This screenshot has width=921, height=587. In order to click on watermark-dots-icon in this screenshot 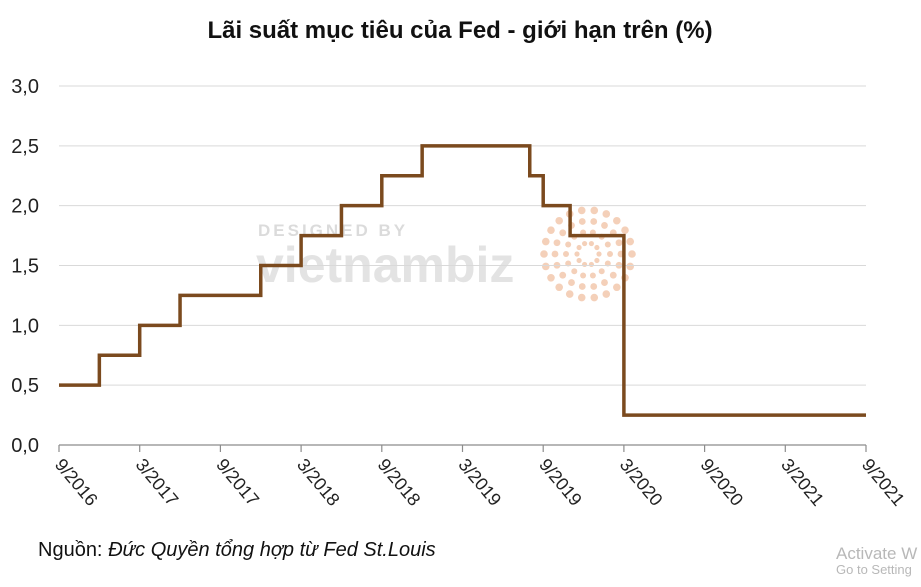, I will do `click(588, 254)`.